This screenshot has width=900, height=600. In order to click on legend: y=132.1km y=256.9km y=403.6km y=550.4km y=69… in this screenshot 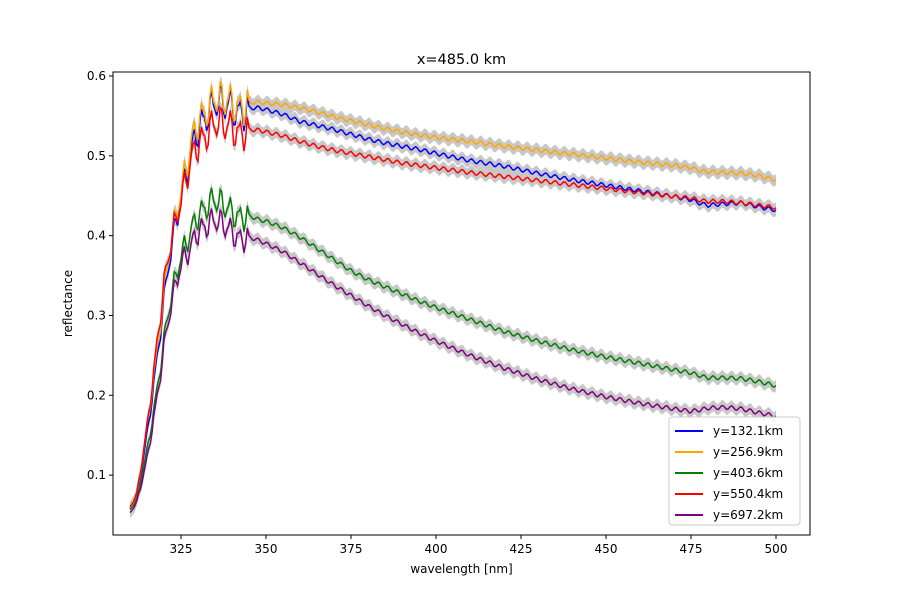, I will do `click(734, 471)`.